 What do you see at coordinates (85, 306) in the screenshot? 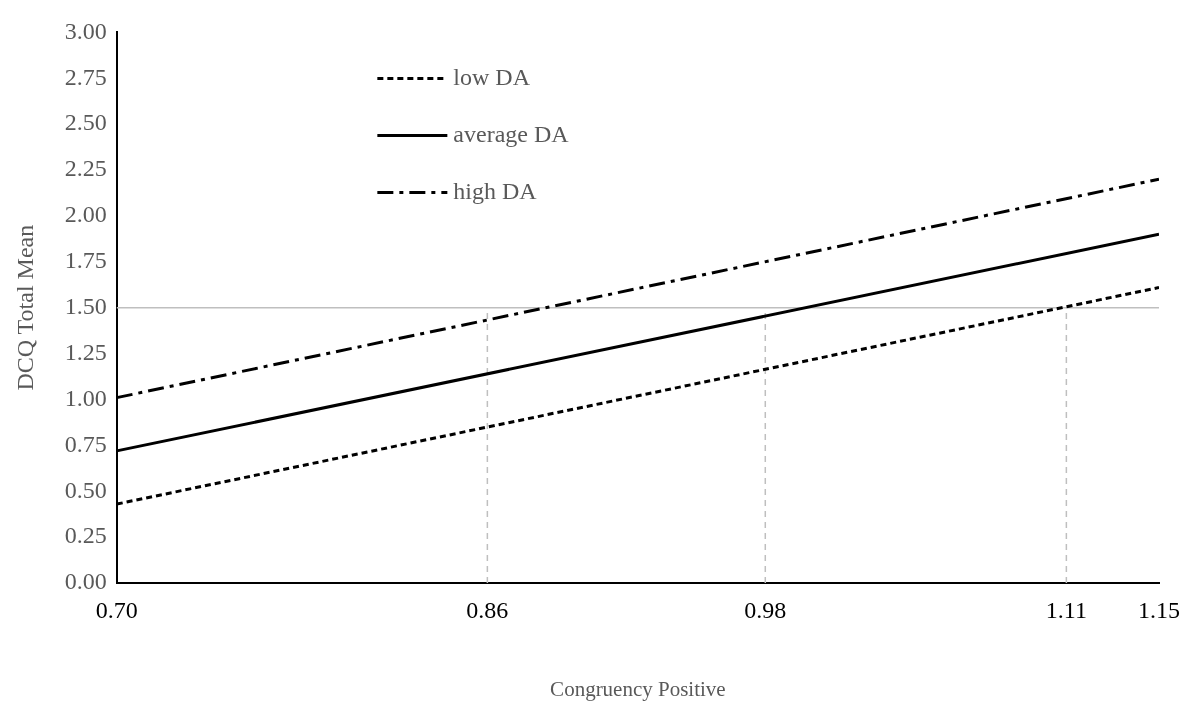
I see `y-tick-label: 1.50` at bounding box center [85, 306].